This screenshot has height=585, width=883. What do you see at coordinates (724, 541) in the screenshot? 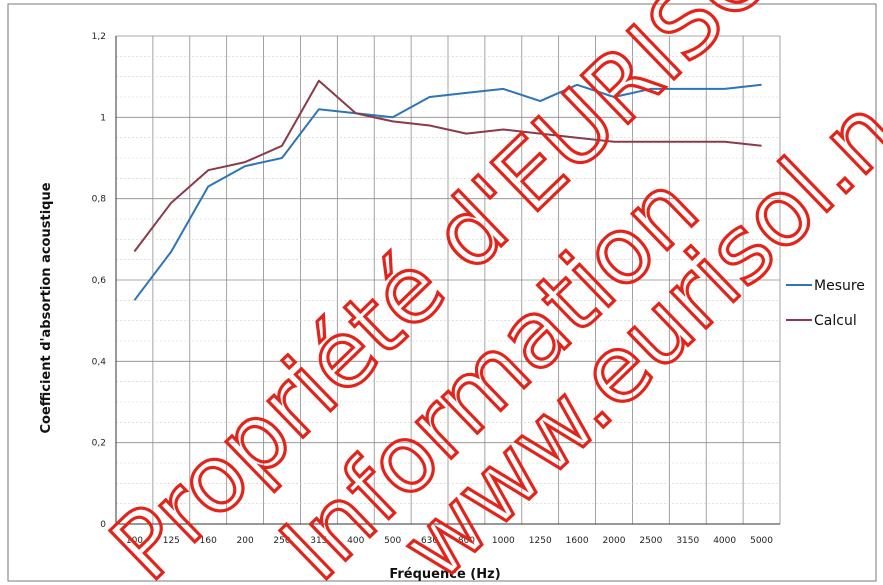
I see `x-tick-label: 4000` at bounding box center [724, 541].